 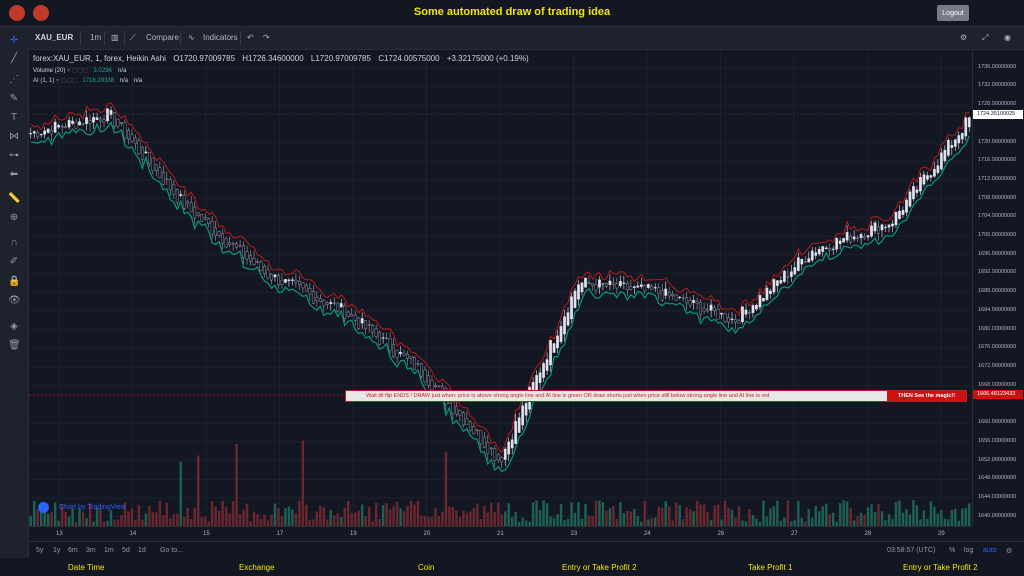 I want to click on symbol-search: XAU_EUR, so click(x=54, y=37).